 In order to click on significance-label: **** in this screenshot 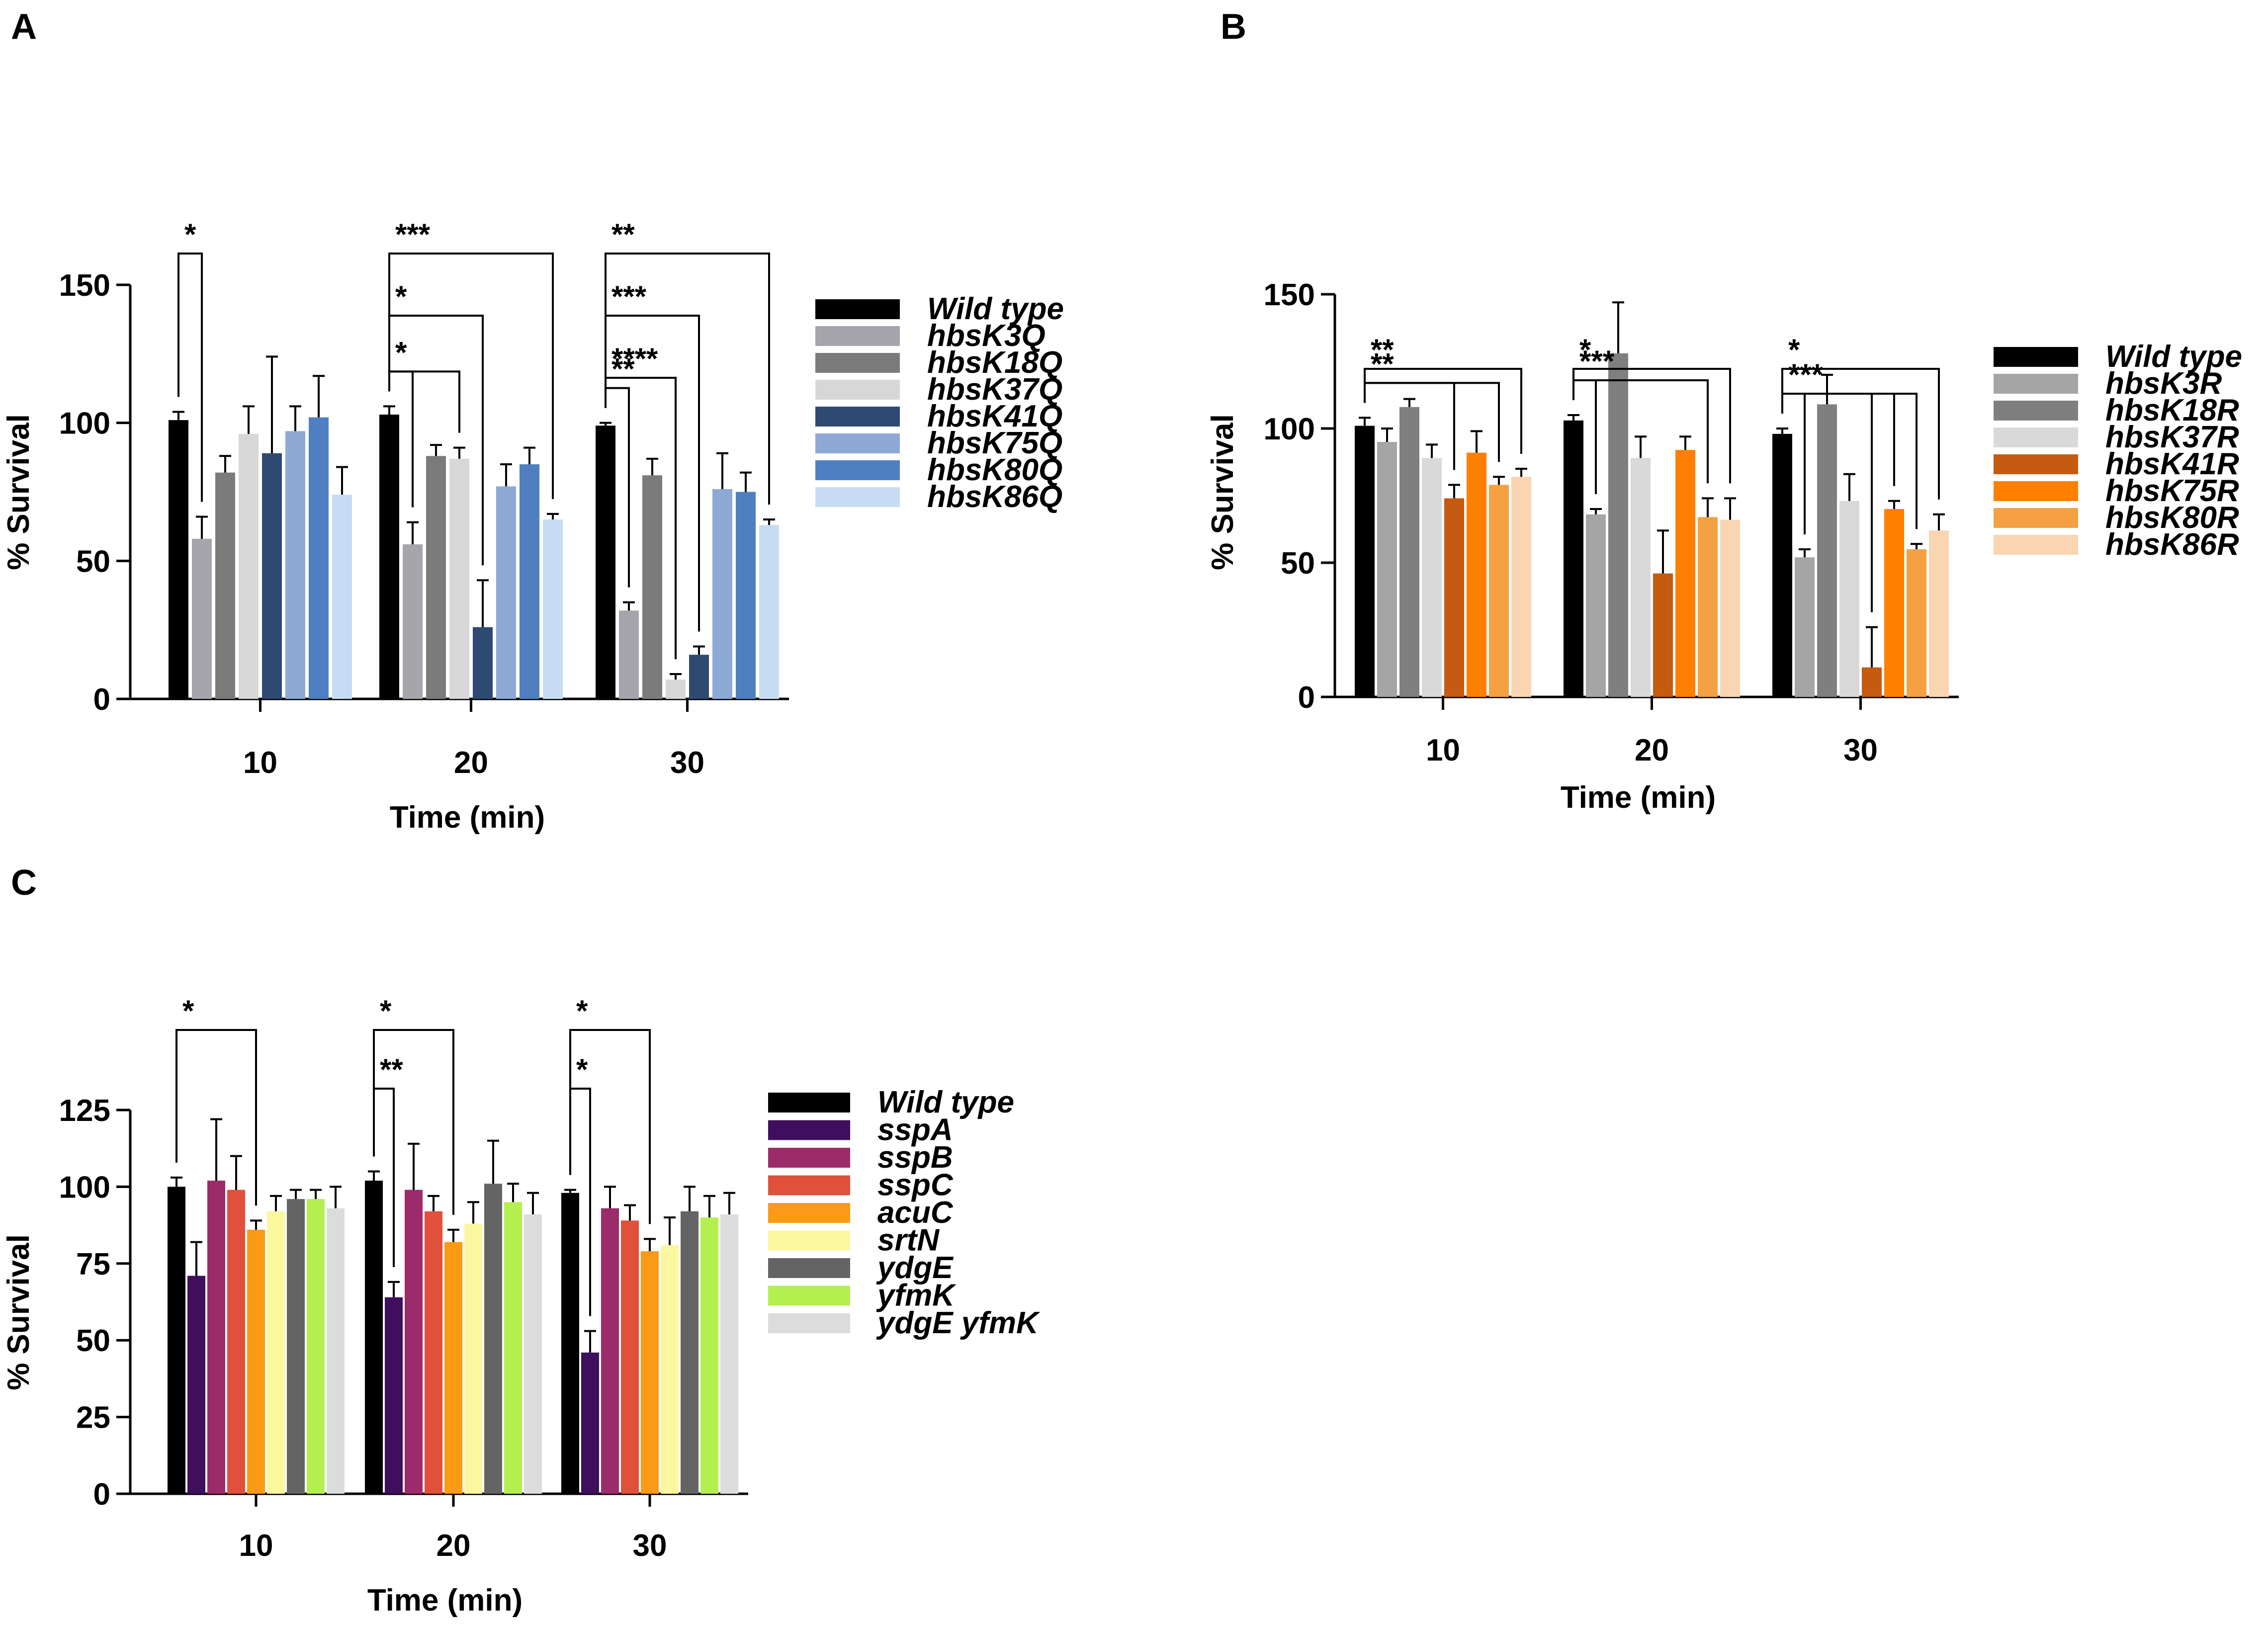, I will do `click(634, 358)`.